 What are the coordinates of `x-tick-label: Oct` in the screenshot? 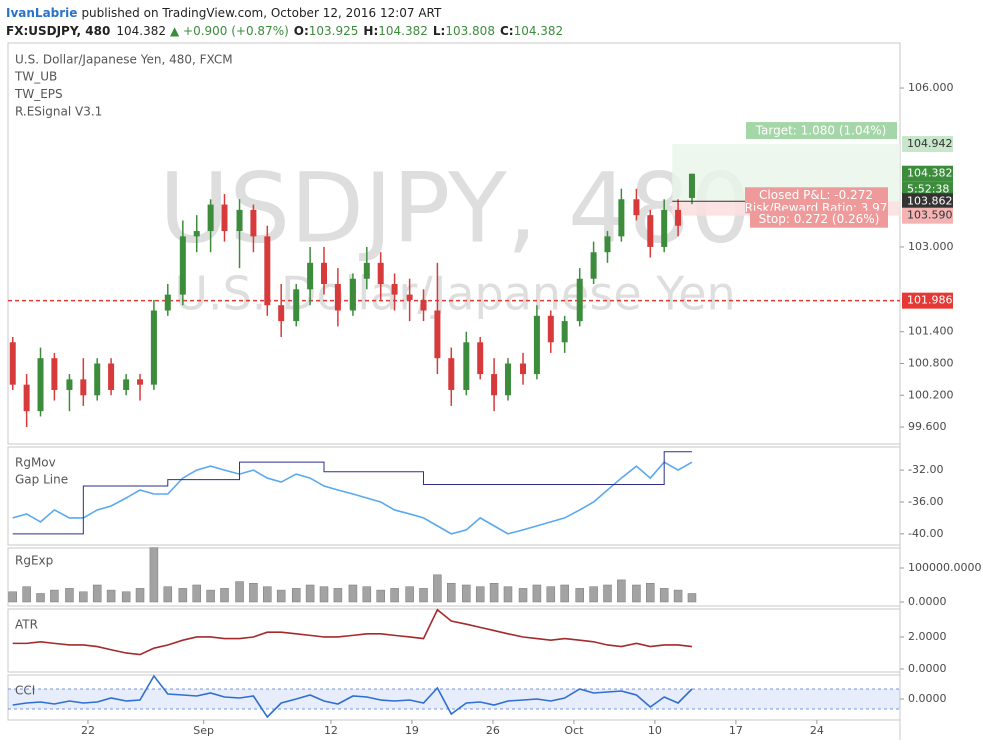 It's located at (574, 730).